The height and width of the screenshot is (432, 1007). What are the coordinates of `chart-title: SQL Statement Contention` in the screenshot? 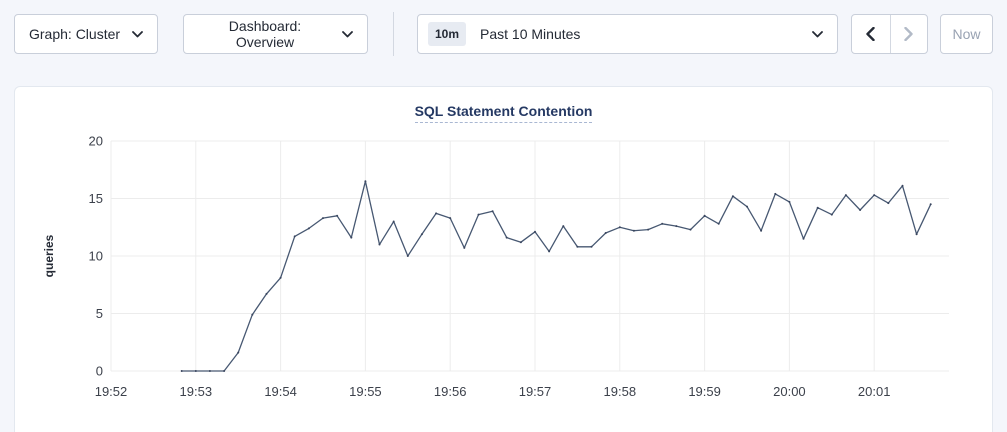 It's located at (503, 113).